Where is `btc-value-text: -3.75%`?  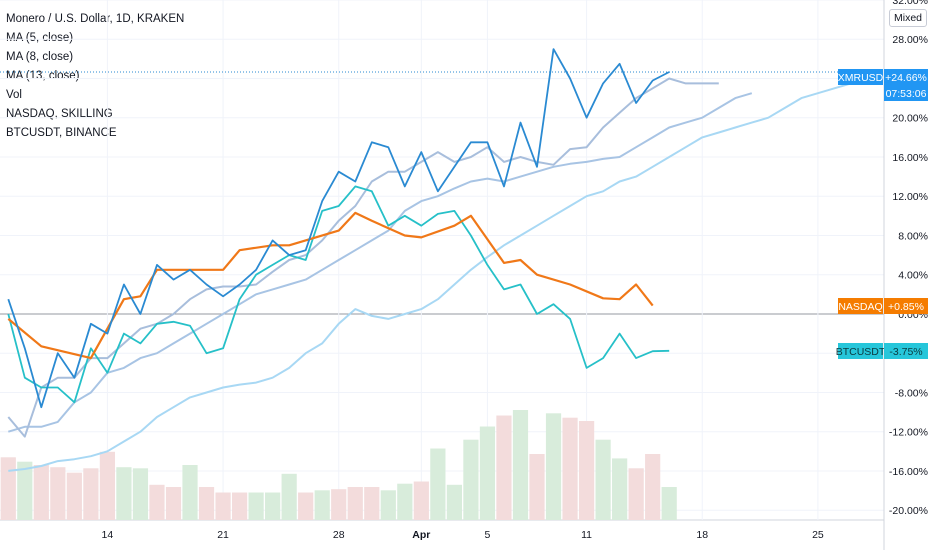
btc-value-text: -3.75% is located at coordinates (905, 352).